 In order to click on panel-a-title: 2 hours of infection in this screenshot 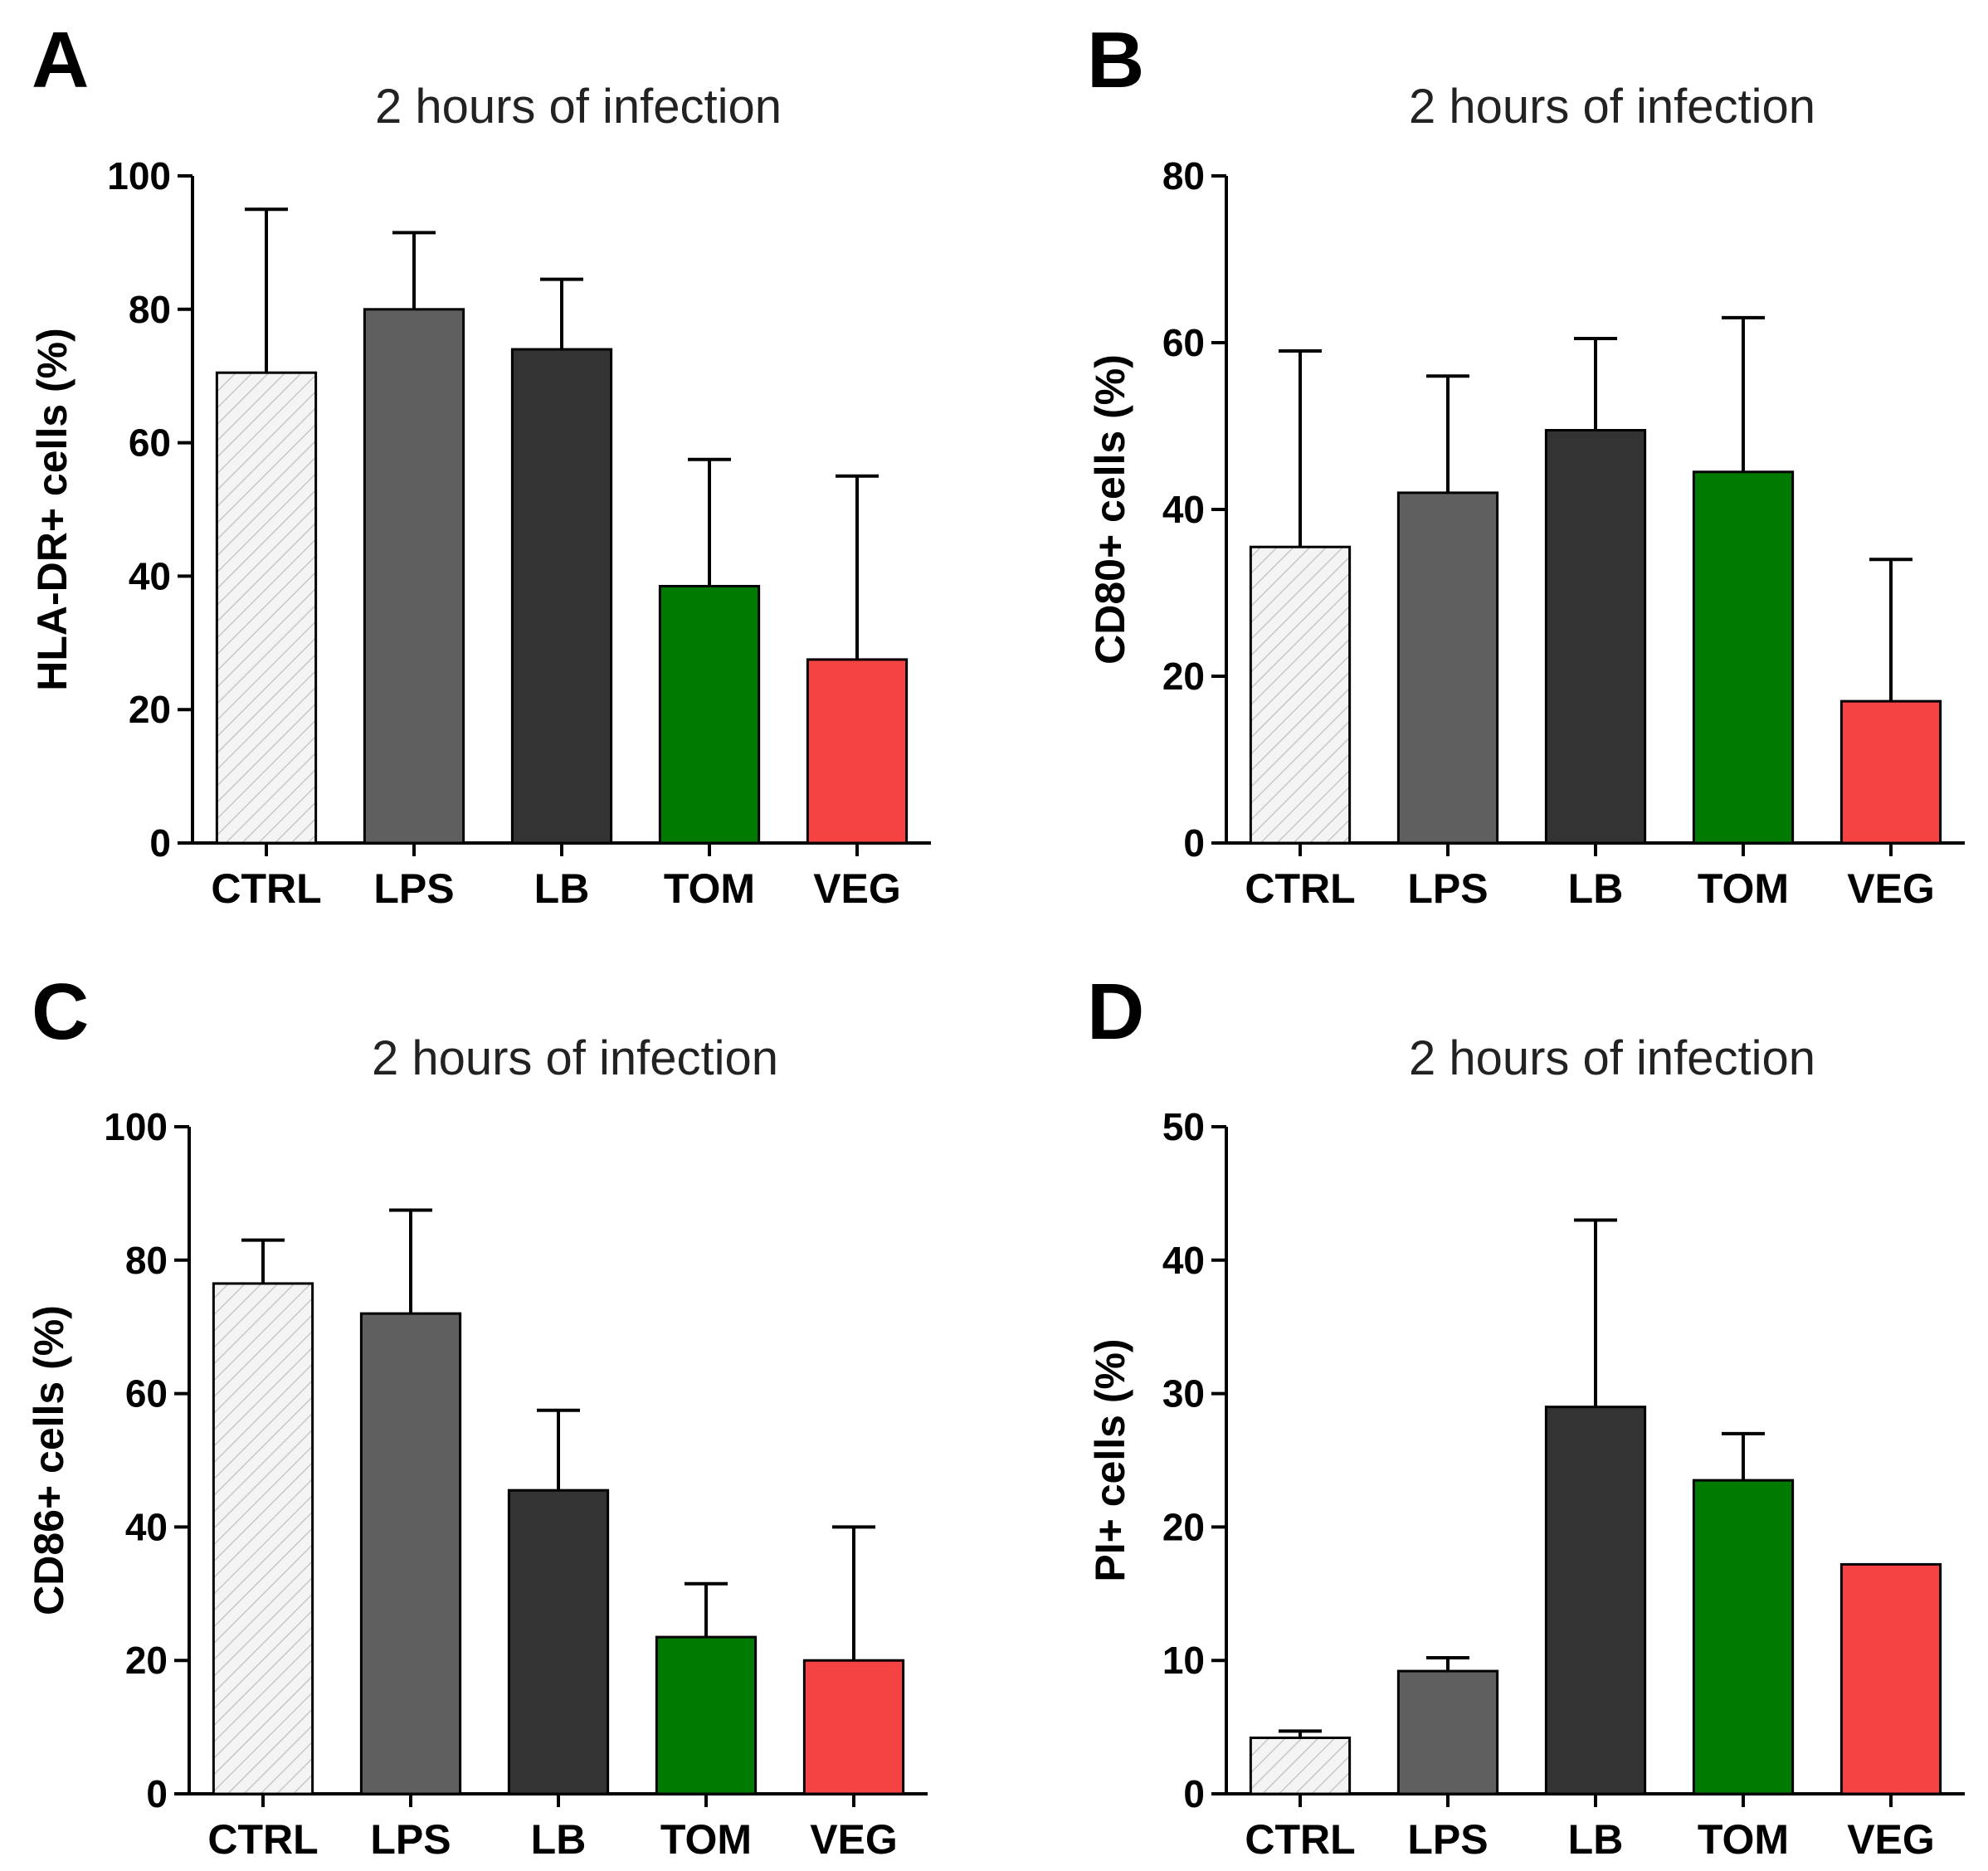, I will do `click(578, 107)`.